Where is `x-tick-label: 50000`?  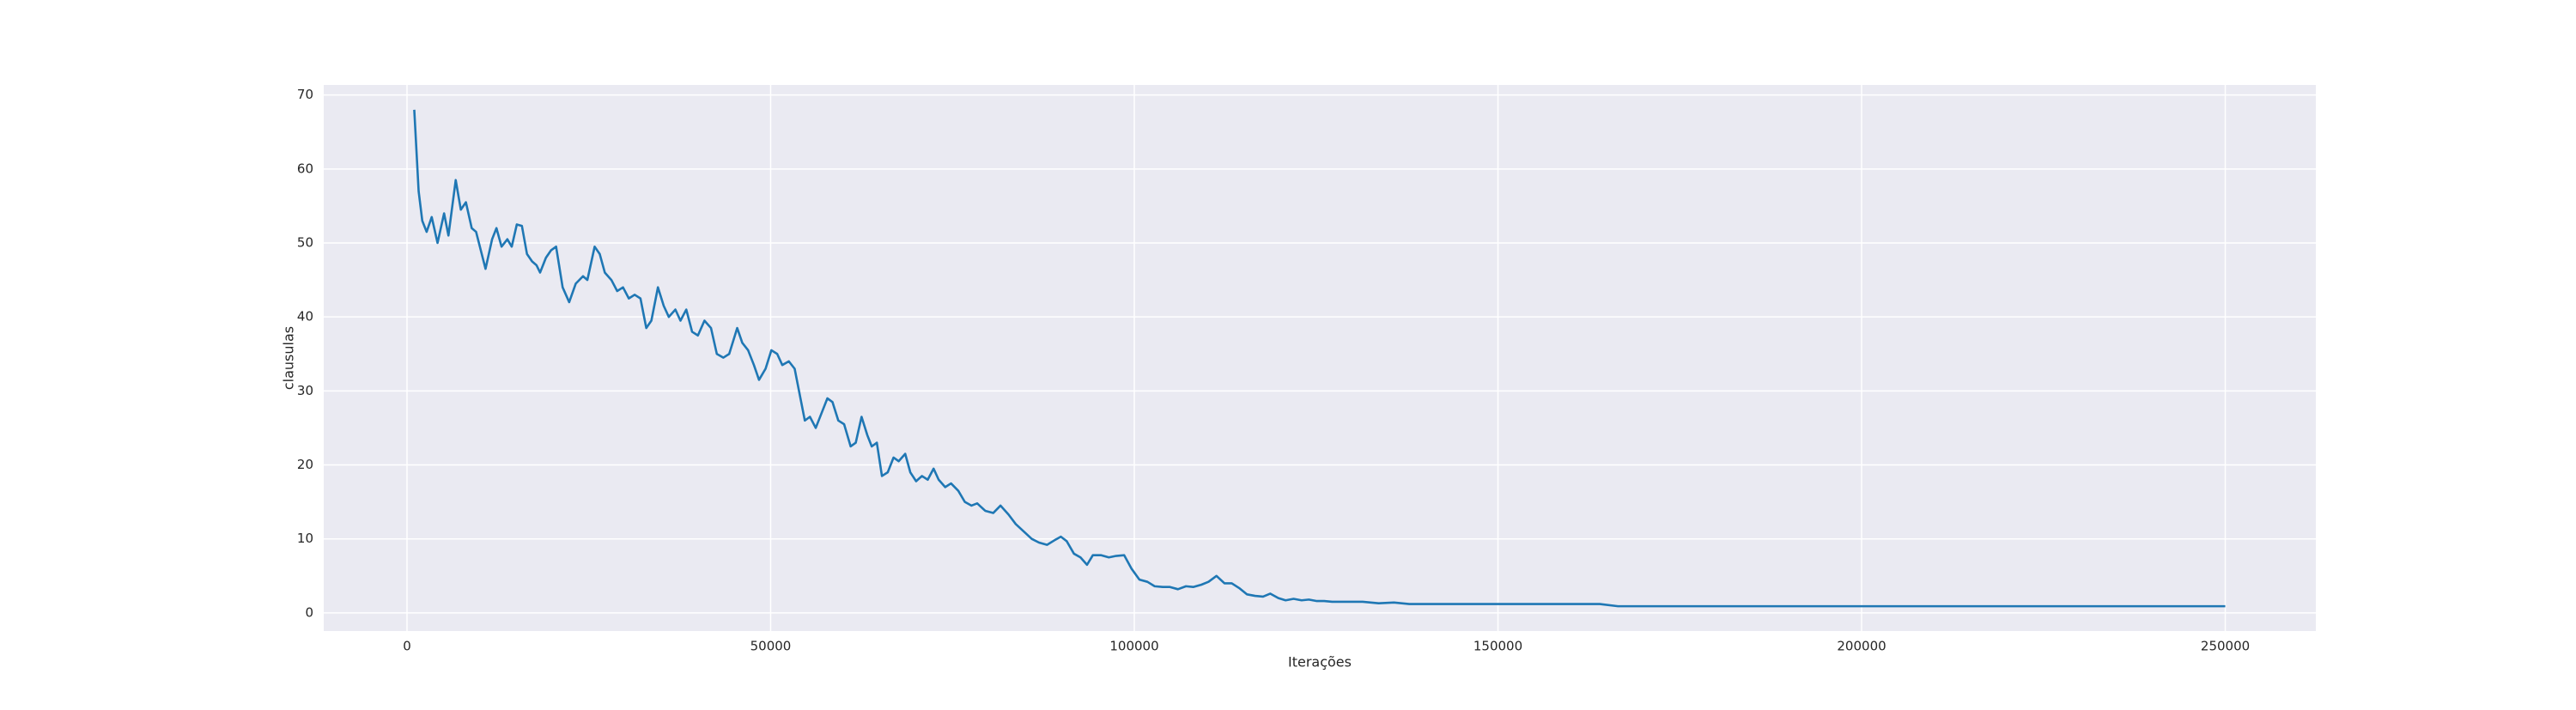
x-tick-label: 50000 is located at coordinates (771, 646).